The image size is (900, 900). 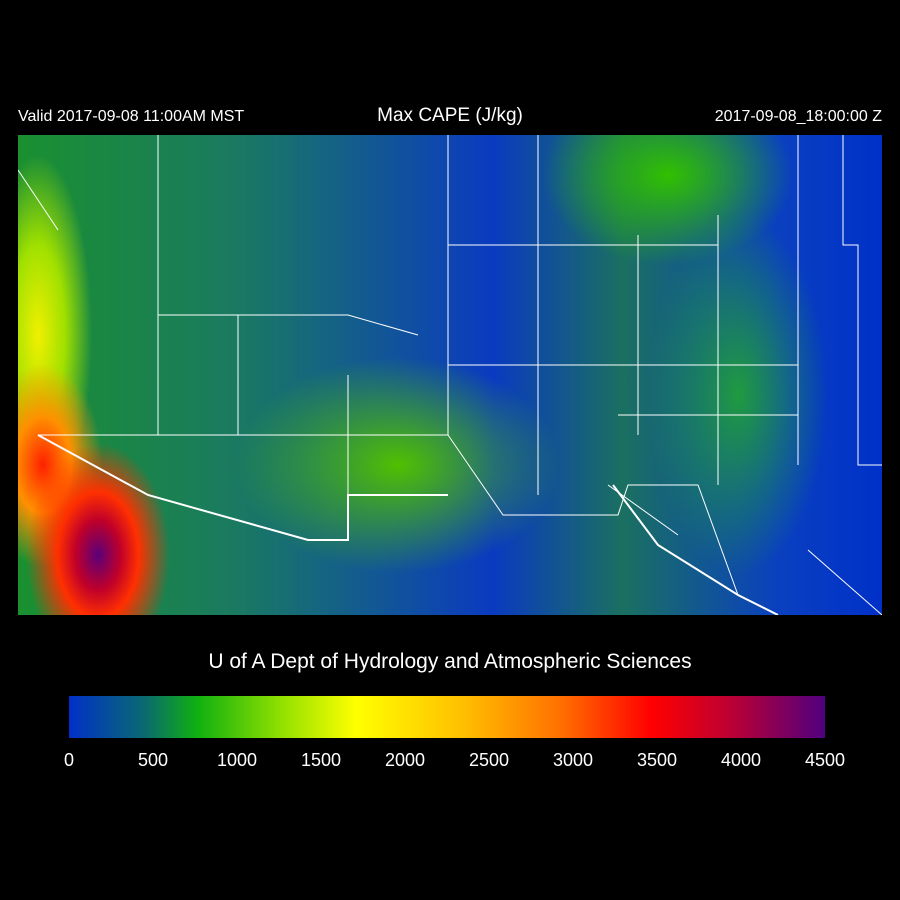 I want to click on colorbar, so click(x=447, y=717).